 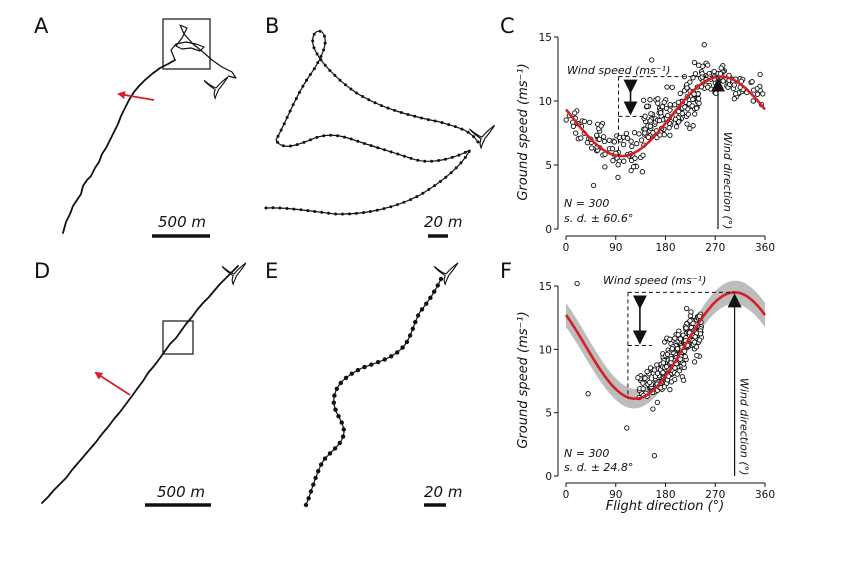 What do you see at coordinates (566, 495) in the screenshot?
I see `panel-f-x-tick-label-0: 0` at bounding box center [566, 495].